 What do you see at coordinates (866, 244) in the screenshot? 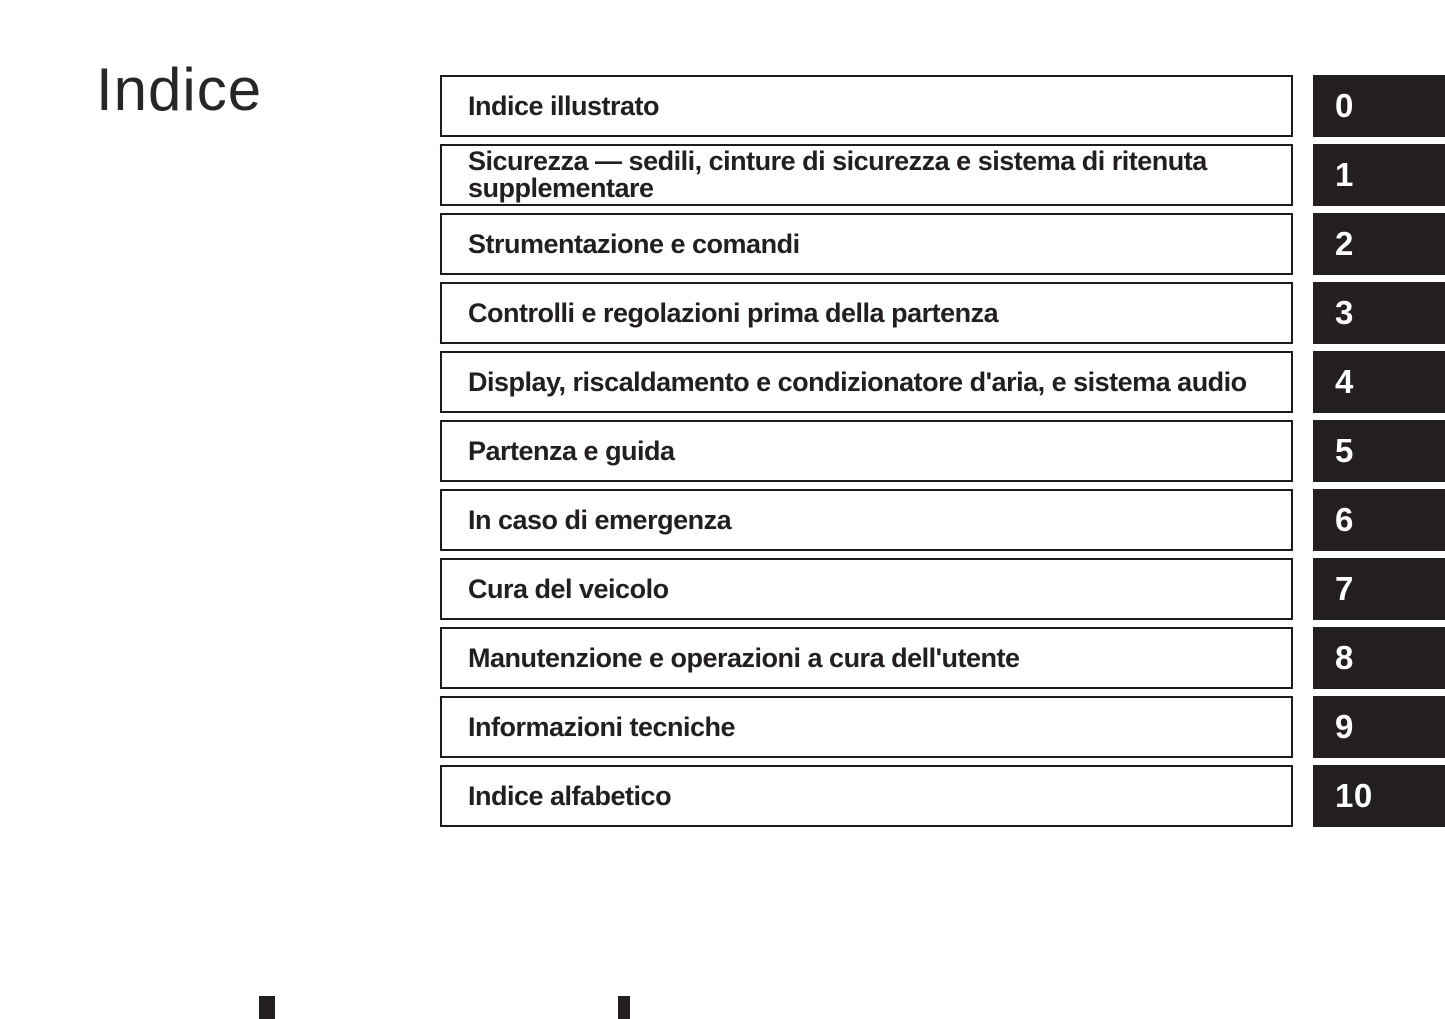
I see `toc-section-strumentazione: Strumentazione e comandi` at bounding box center [866, 244].